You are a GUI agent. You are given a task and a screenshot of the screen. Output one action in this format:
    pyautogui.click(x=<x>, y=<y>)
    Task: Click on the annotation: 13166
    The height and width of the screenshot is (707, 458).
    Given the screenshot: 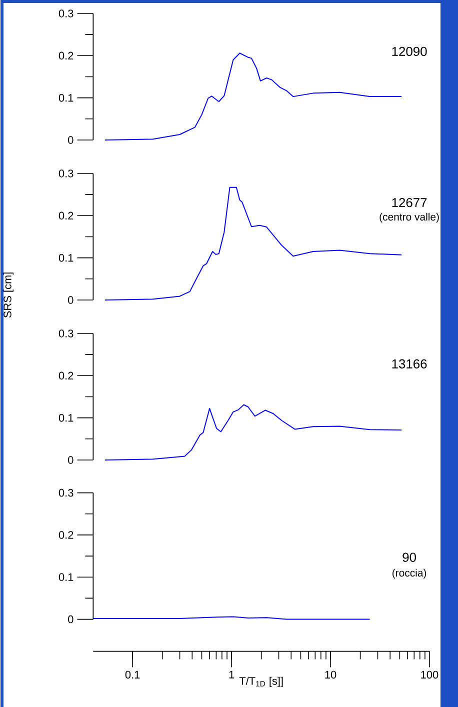 What is the action you would take?
    pyautogui.click(x=409, y=363)
    